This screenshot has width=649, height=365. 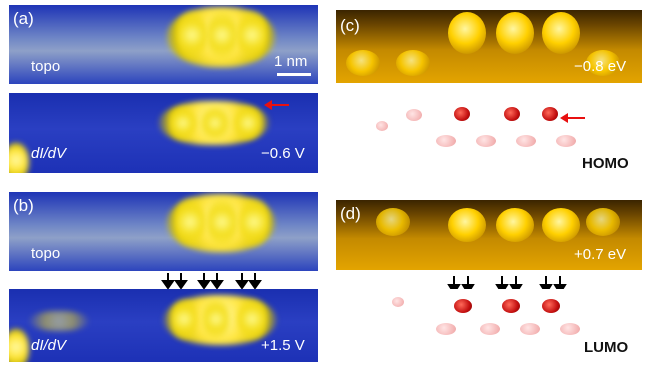 What do you see at coordinates (163, 44) in the screenshot?
I see `panel-a-topo-image: (a) topo 1 nm` at bounding box center [163, 44].